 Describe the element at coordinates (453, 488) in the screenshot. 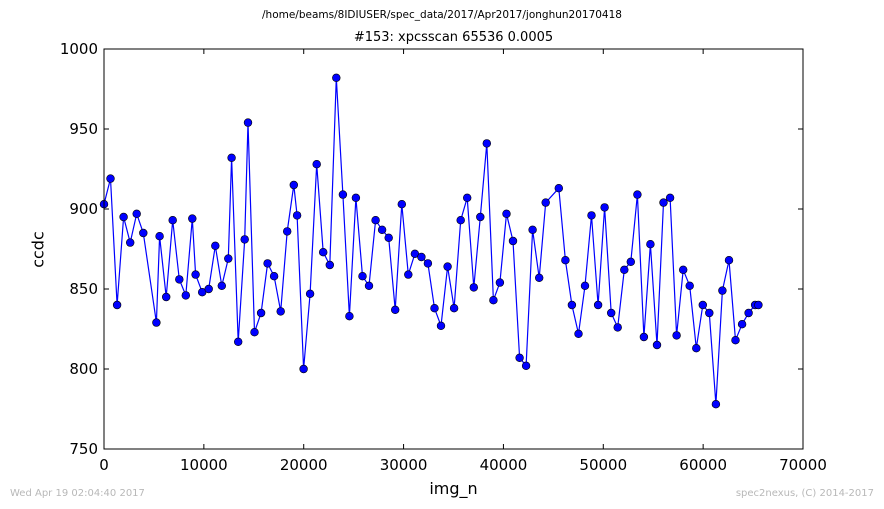

I see `x-axis-label: img_n` at that location.